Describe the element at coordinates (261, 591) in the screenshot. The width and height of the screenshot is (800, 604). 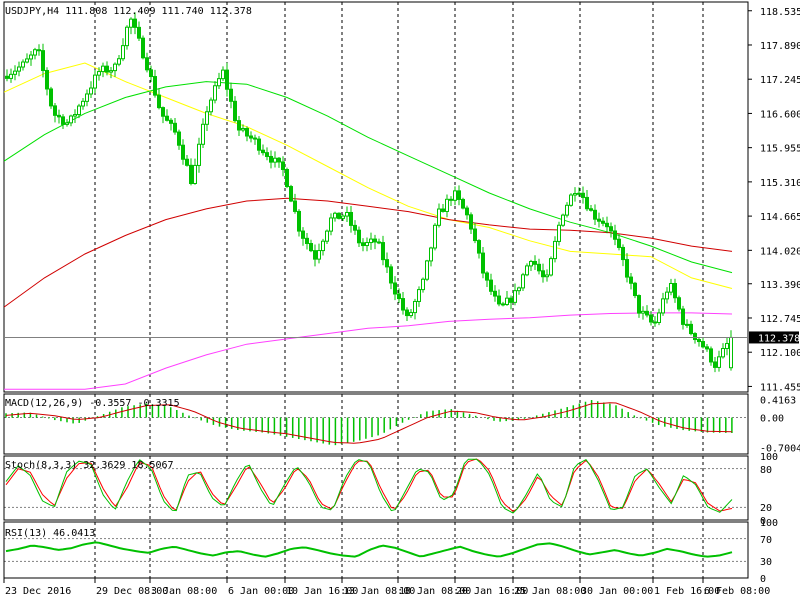
I see `x-tick-label: 6 Jan 00:00` at that location.